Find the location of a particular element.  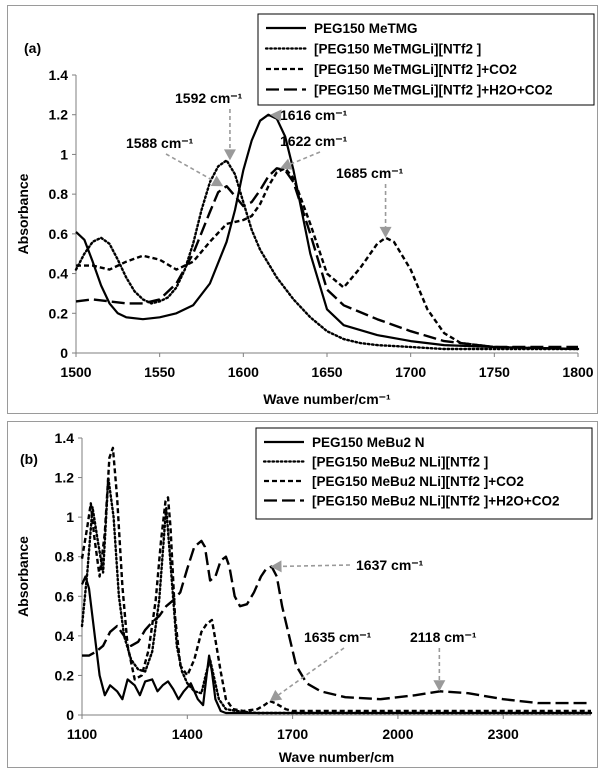

annotation-label: 1622 cm⁻¹ is located at coordinates (314, 141).